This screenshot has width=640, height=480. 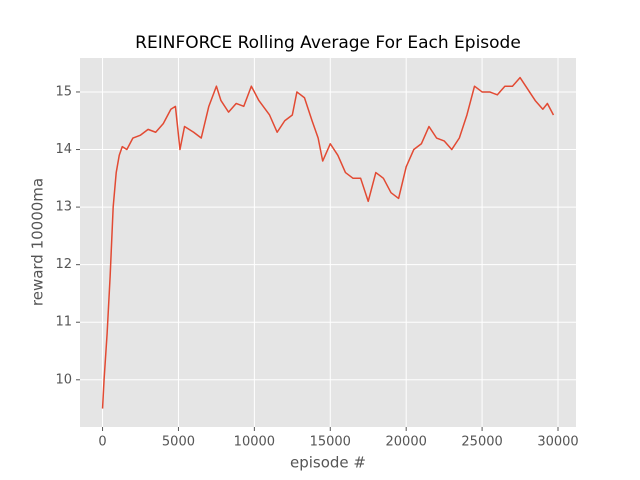 What do you see at coordinates (63, 264) in the screenshot?
I see `y-tick-label: 12` at bounding box center [63, 264].